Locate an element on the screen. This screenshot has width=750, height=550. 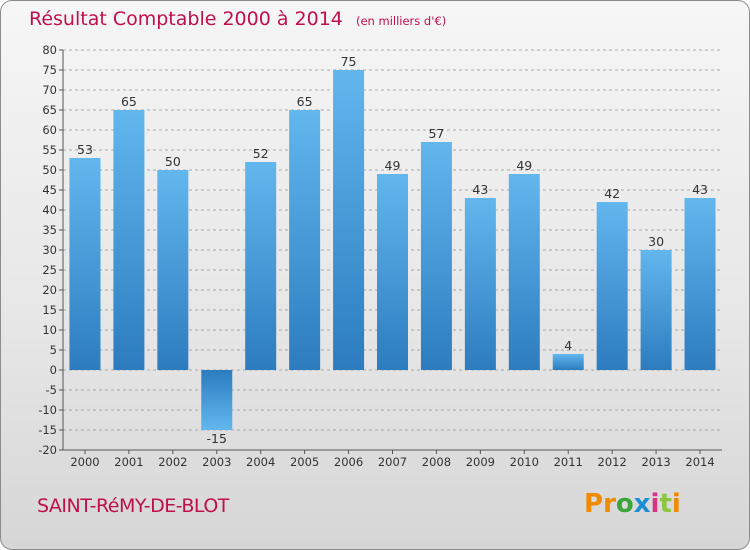
bar-2005 is located at coordinates (305, 240).